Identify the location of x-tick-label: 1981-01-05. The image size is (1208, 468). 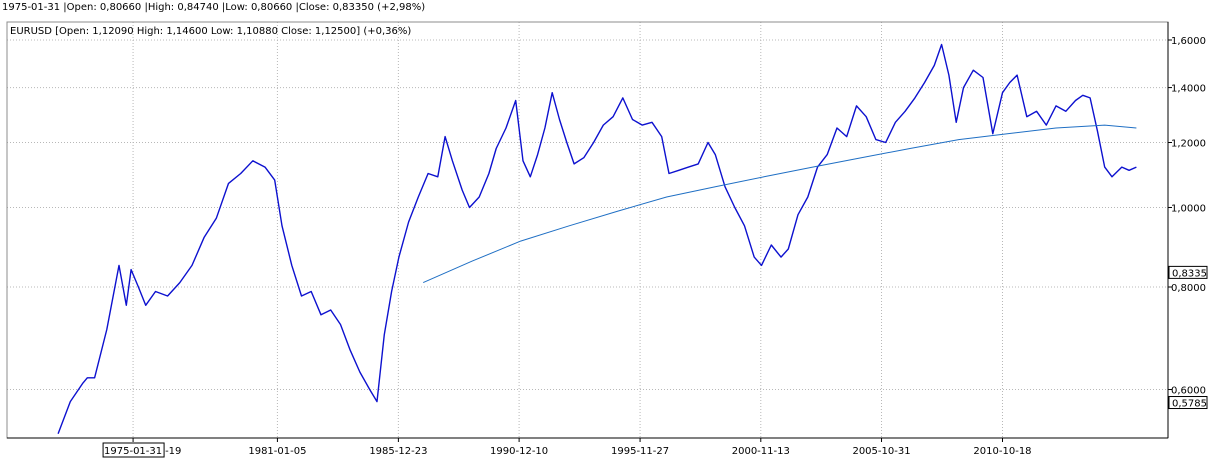
(277, 451).